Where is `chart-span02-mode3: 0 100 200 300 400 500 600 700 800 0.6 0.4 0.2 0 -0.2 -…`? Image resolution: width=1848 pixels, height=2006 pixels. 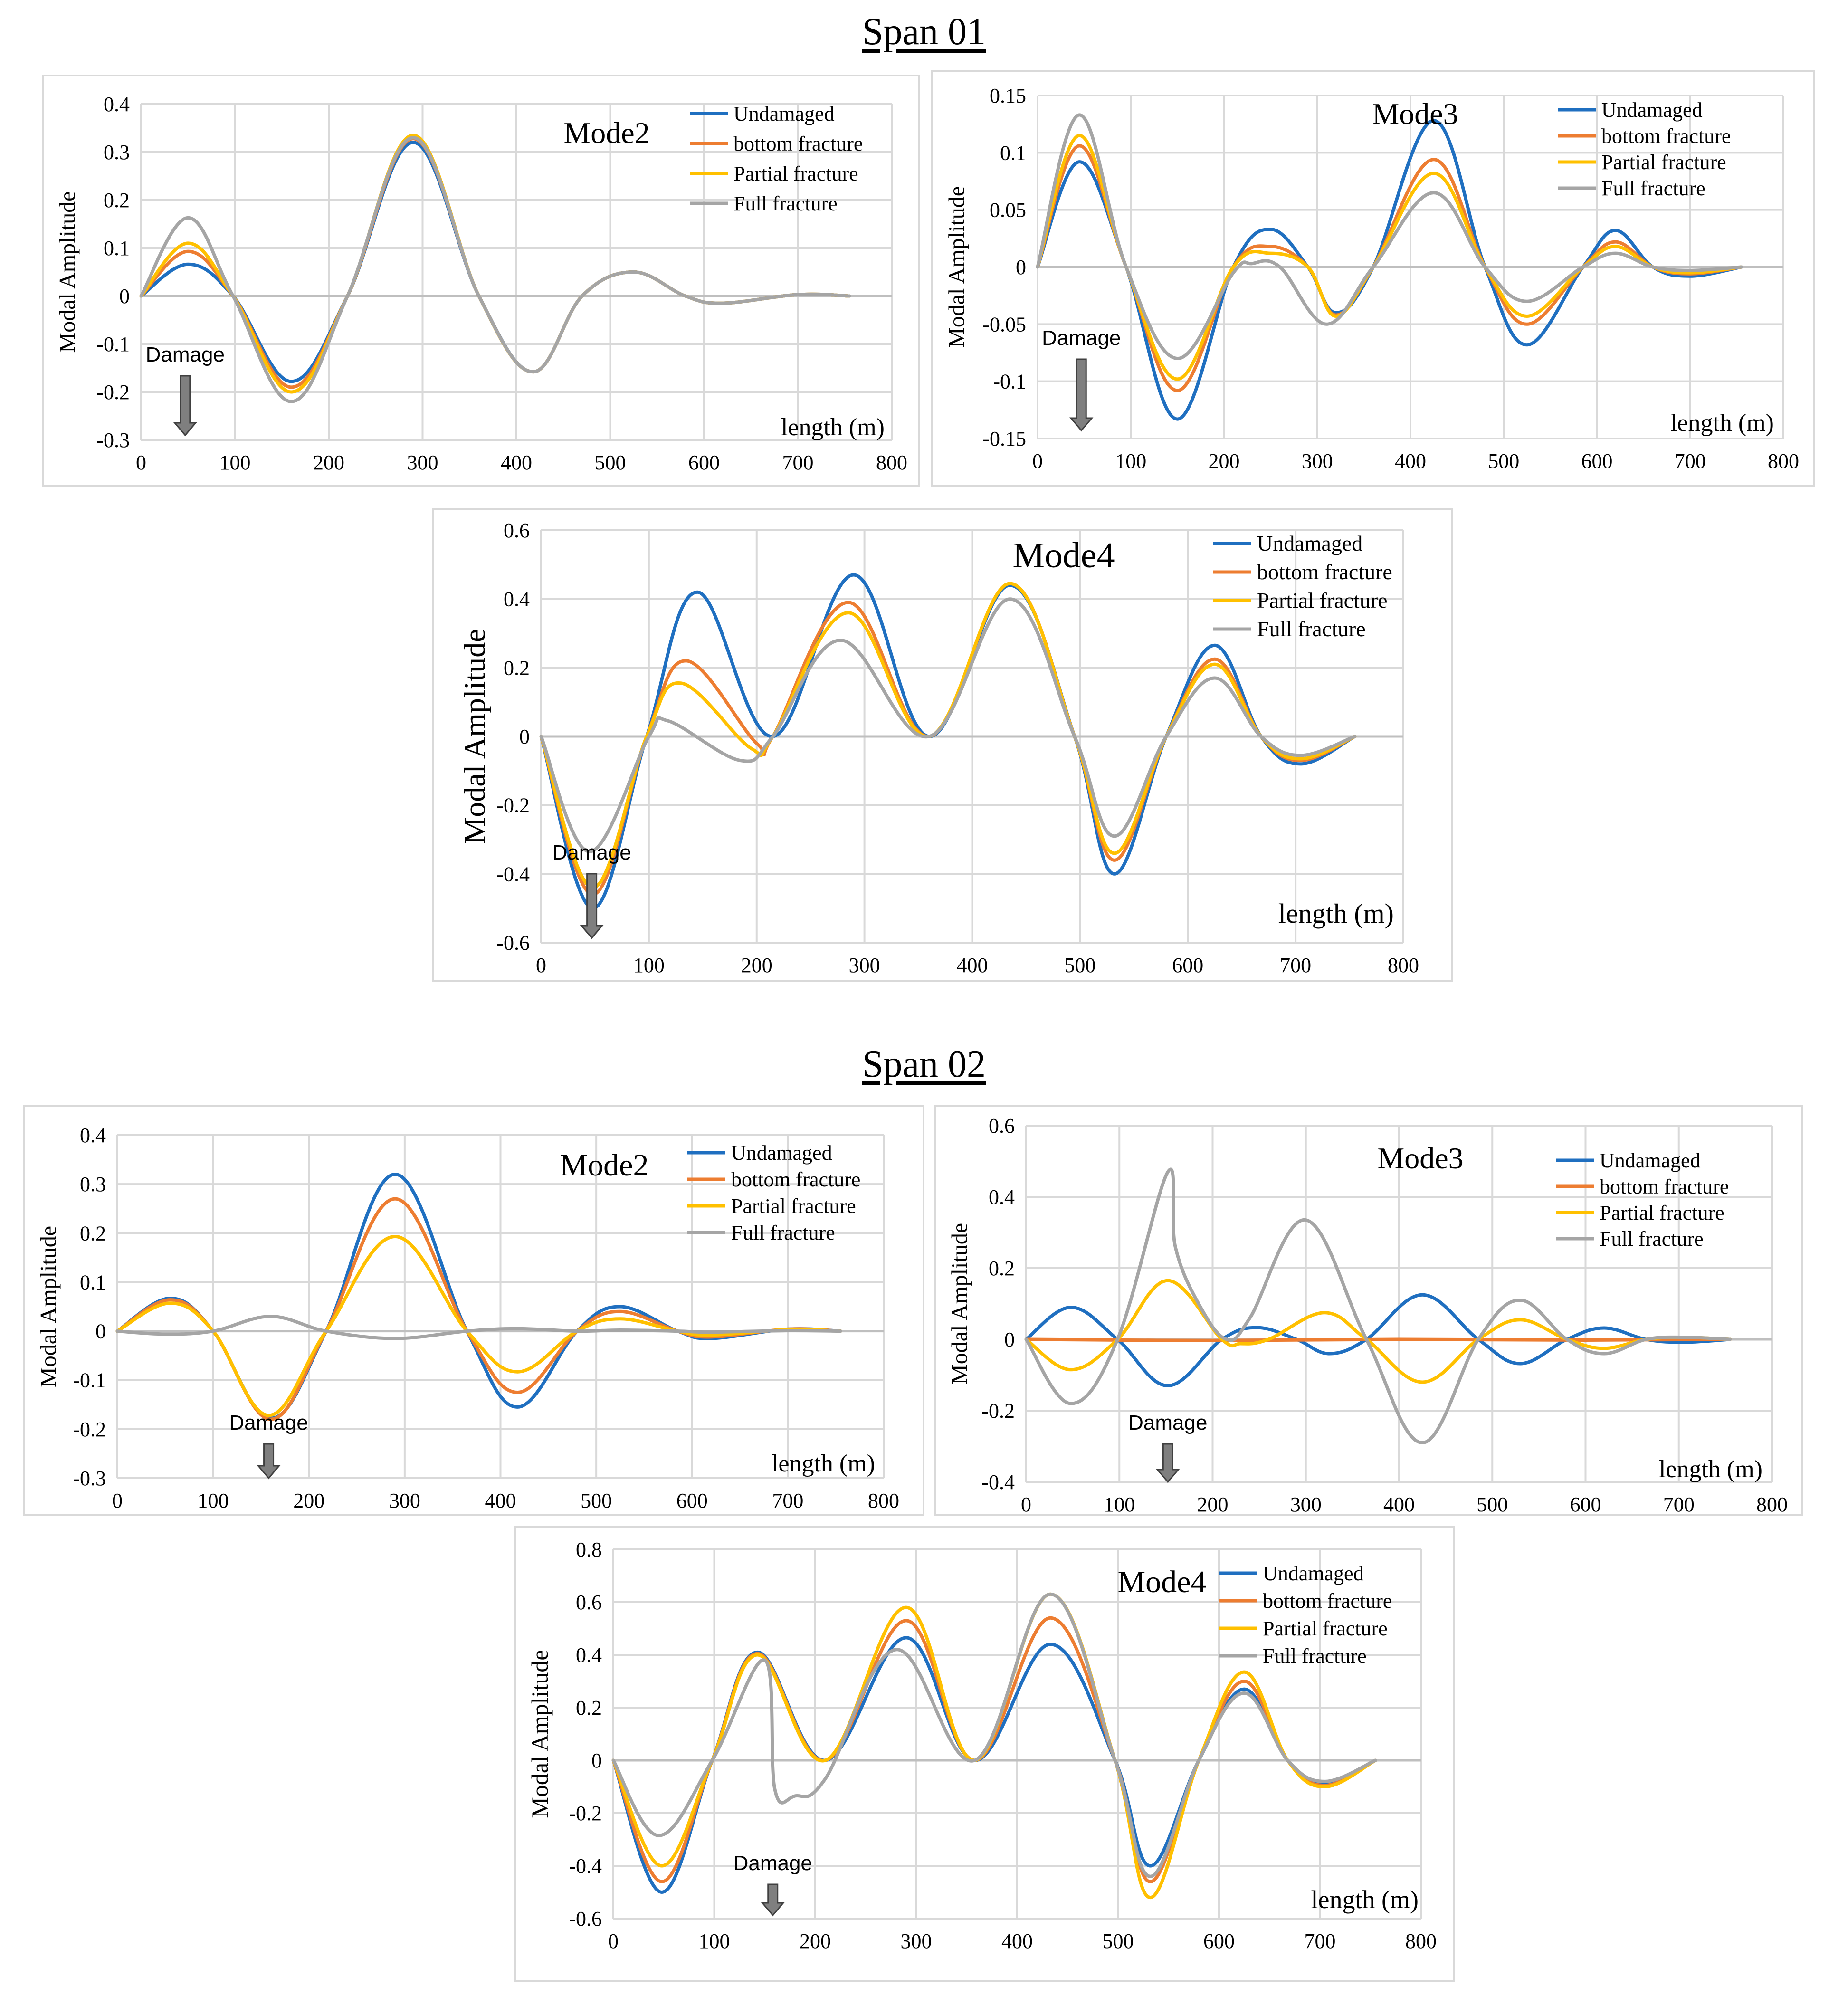
chart-span02-mode3: 0 100 200 300 400 500 600 700 800 0.6 0.4 0.2 0 -0.2 -… is located at coordinates (1369, 1310).